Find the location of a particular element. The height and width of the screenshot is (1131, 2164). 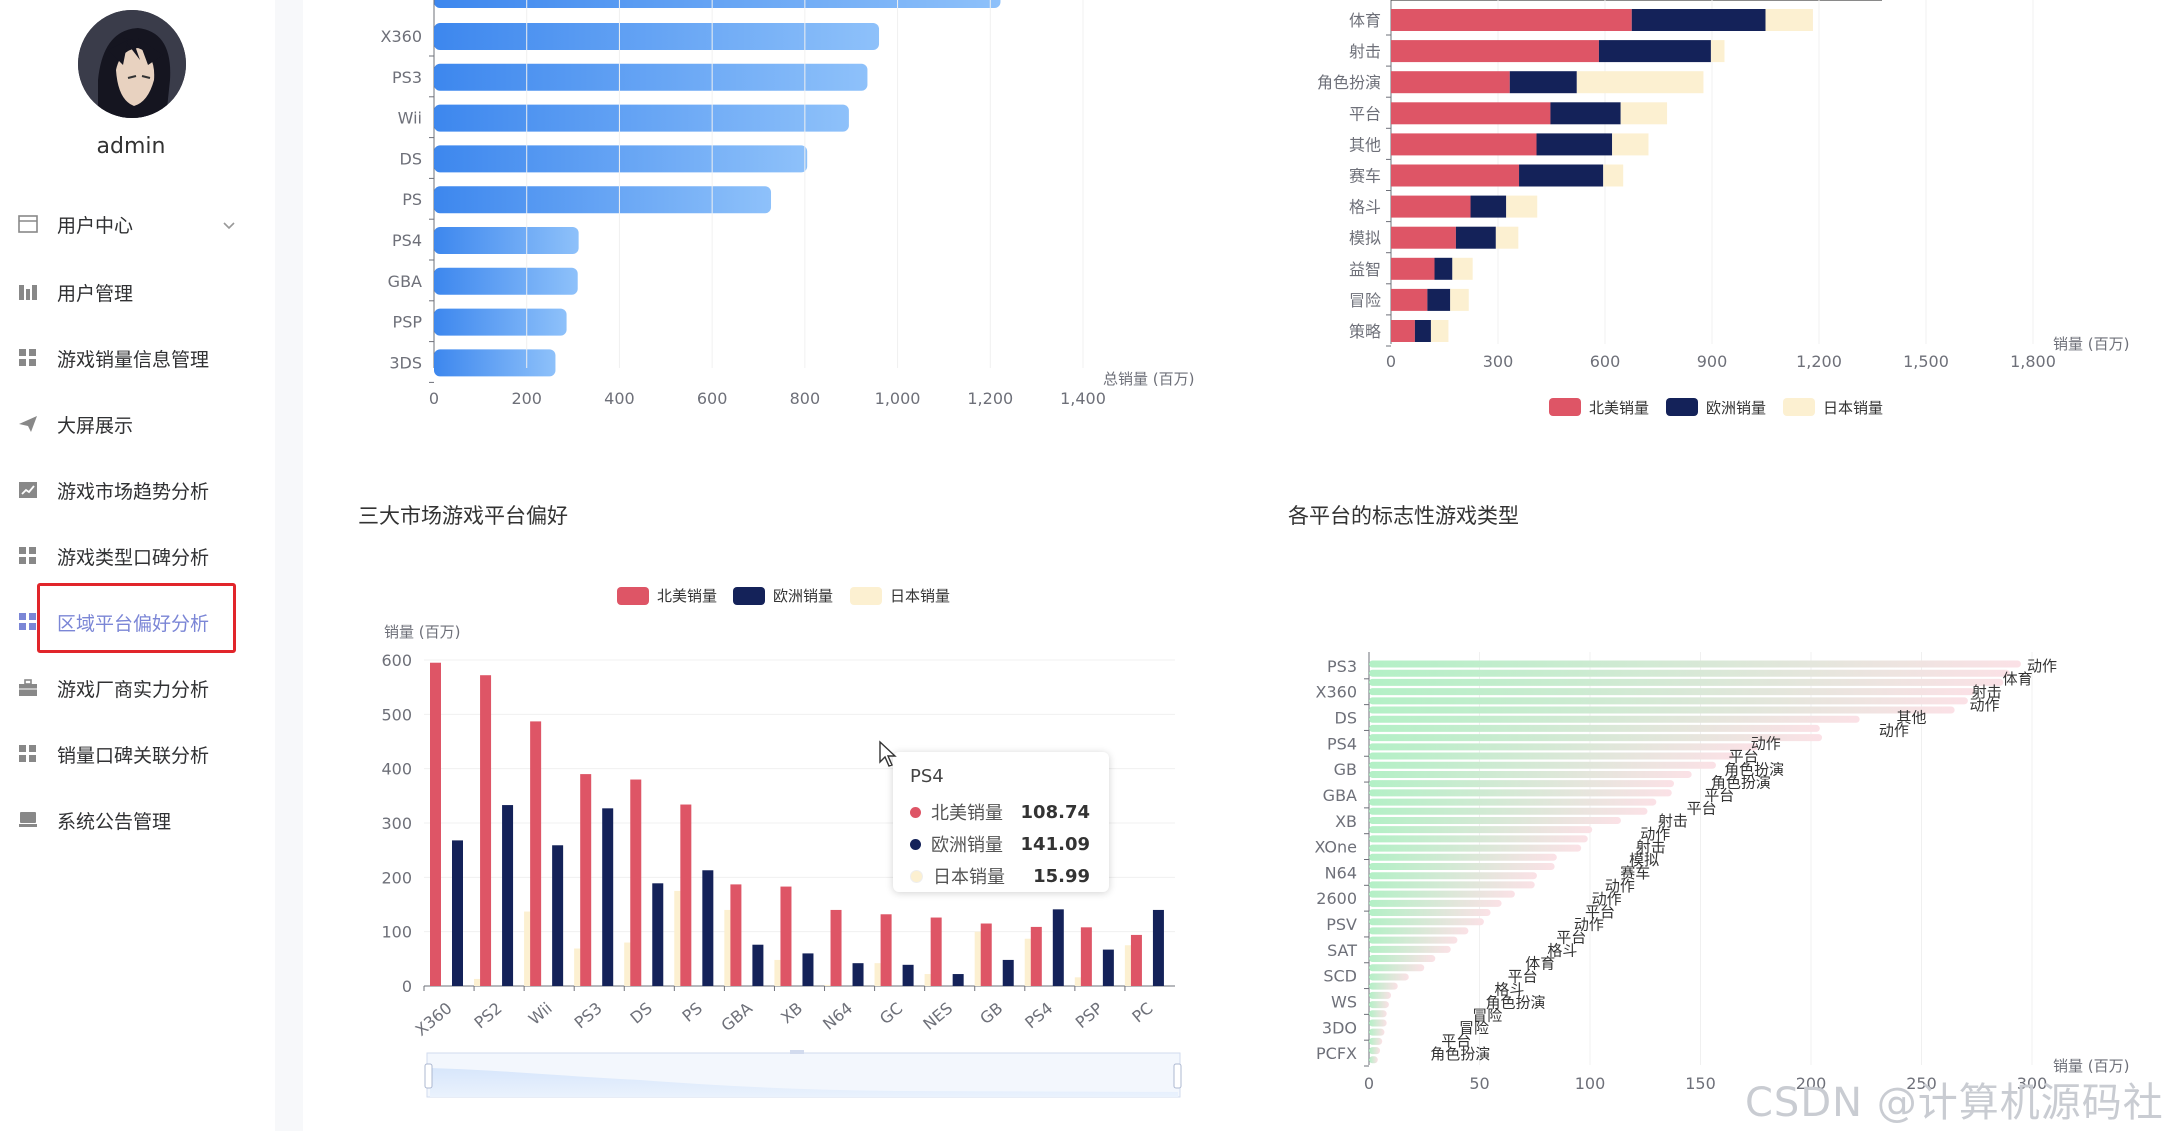

x-tick-label: 1,500 is located at coordinates (1926, 361).